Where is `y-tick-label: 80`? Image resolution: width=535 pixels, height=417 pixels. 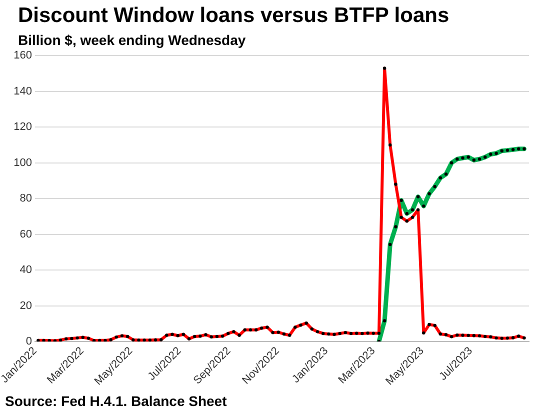
y-tick-label: 80 is located at coordinates (26, 198).